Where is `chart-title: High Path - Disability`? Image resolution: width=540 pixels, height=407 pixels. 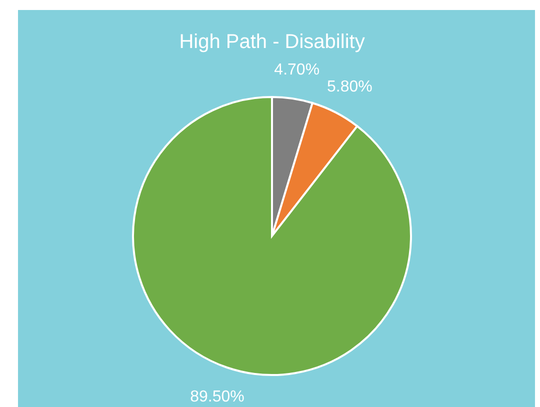
chart-title: High Path - Disability is located at coordinates (272, 42).